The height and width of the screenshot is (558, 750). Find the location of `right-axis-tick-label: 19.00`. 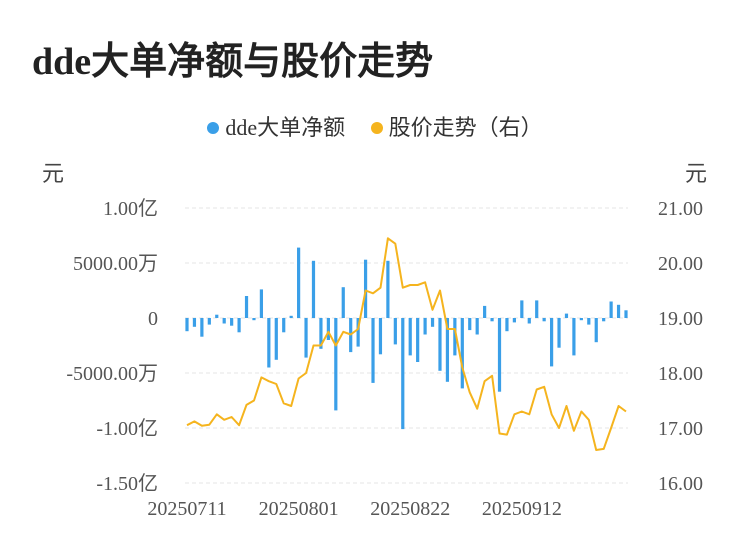

right-axis-tick-label: 19.00 is located at coordinates (680, 319).